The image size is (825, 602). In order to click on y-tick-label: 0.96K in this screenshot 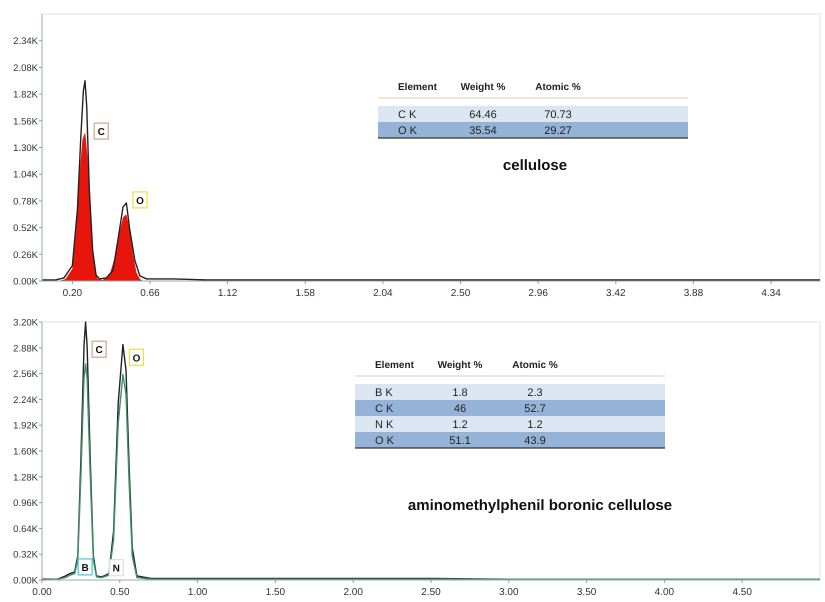, I will do `click(26, 504)`.